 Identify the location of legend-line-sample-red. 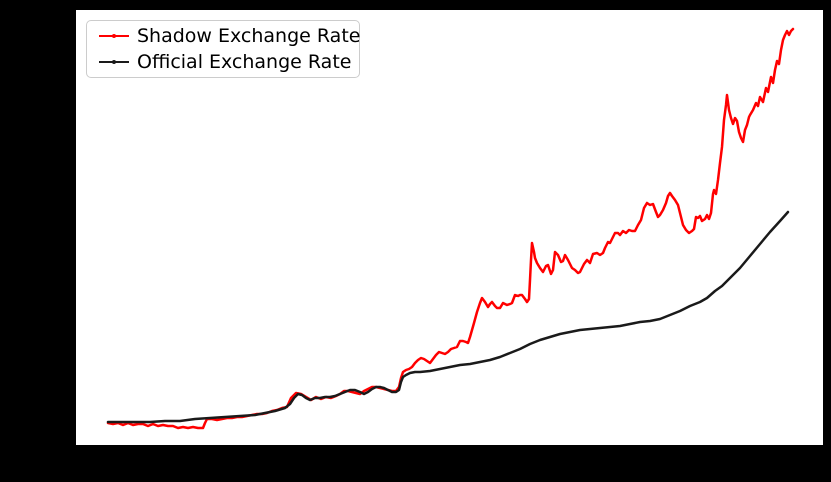
(114, 36).